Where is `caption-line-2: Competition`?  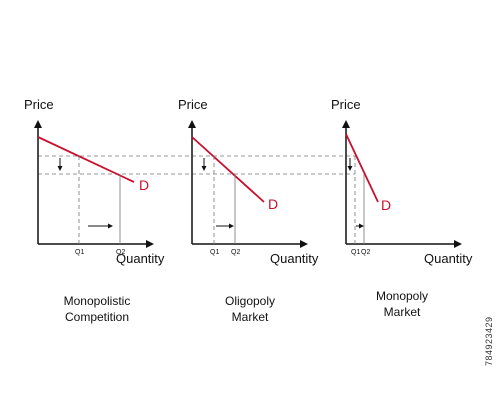
caption-line-2: Competition is located at coordinates (97, 317).